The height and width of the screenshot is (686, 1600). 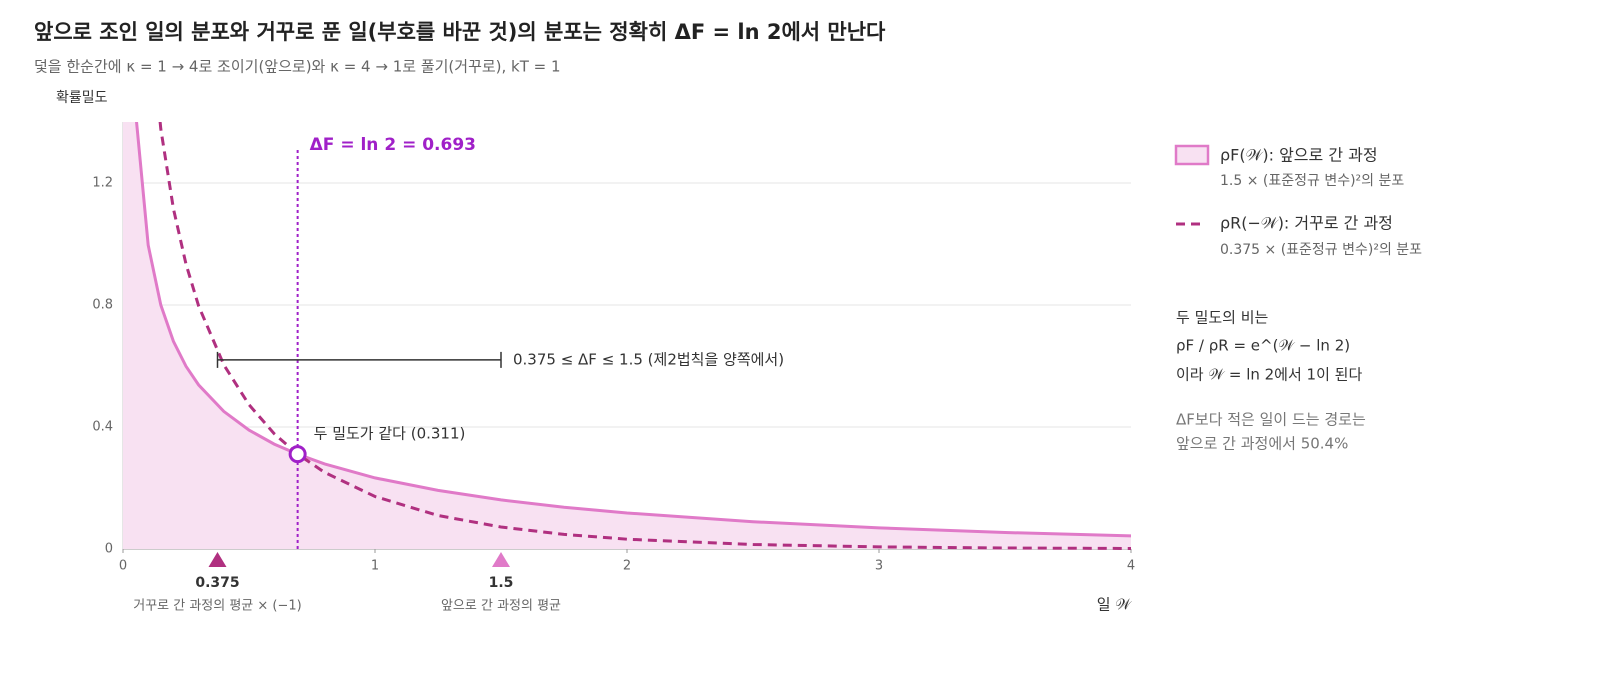 I want to click on x-tick-label: 3, so click(x=879, y=566).